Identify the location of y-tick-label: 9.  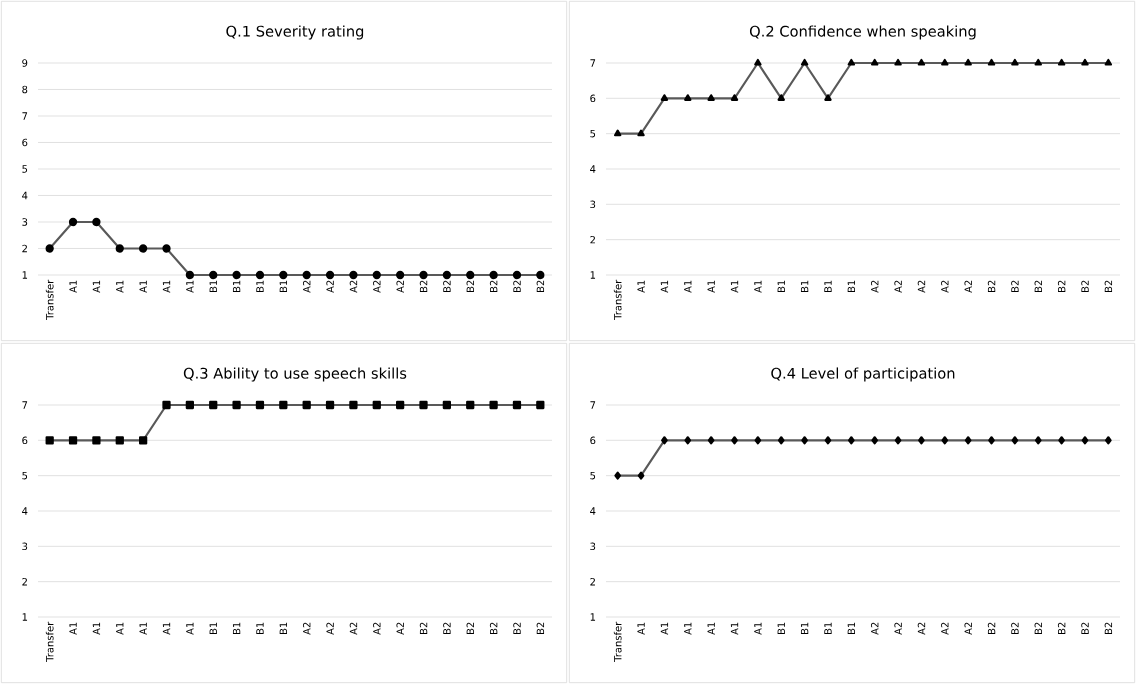
(25, 63).